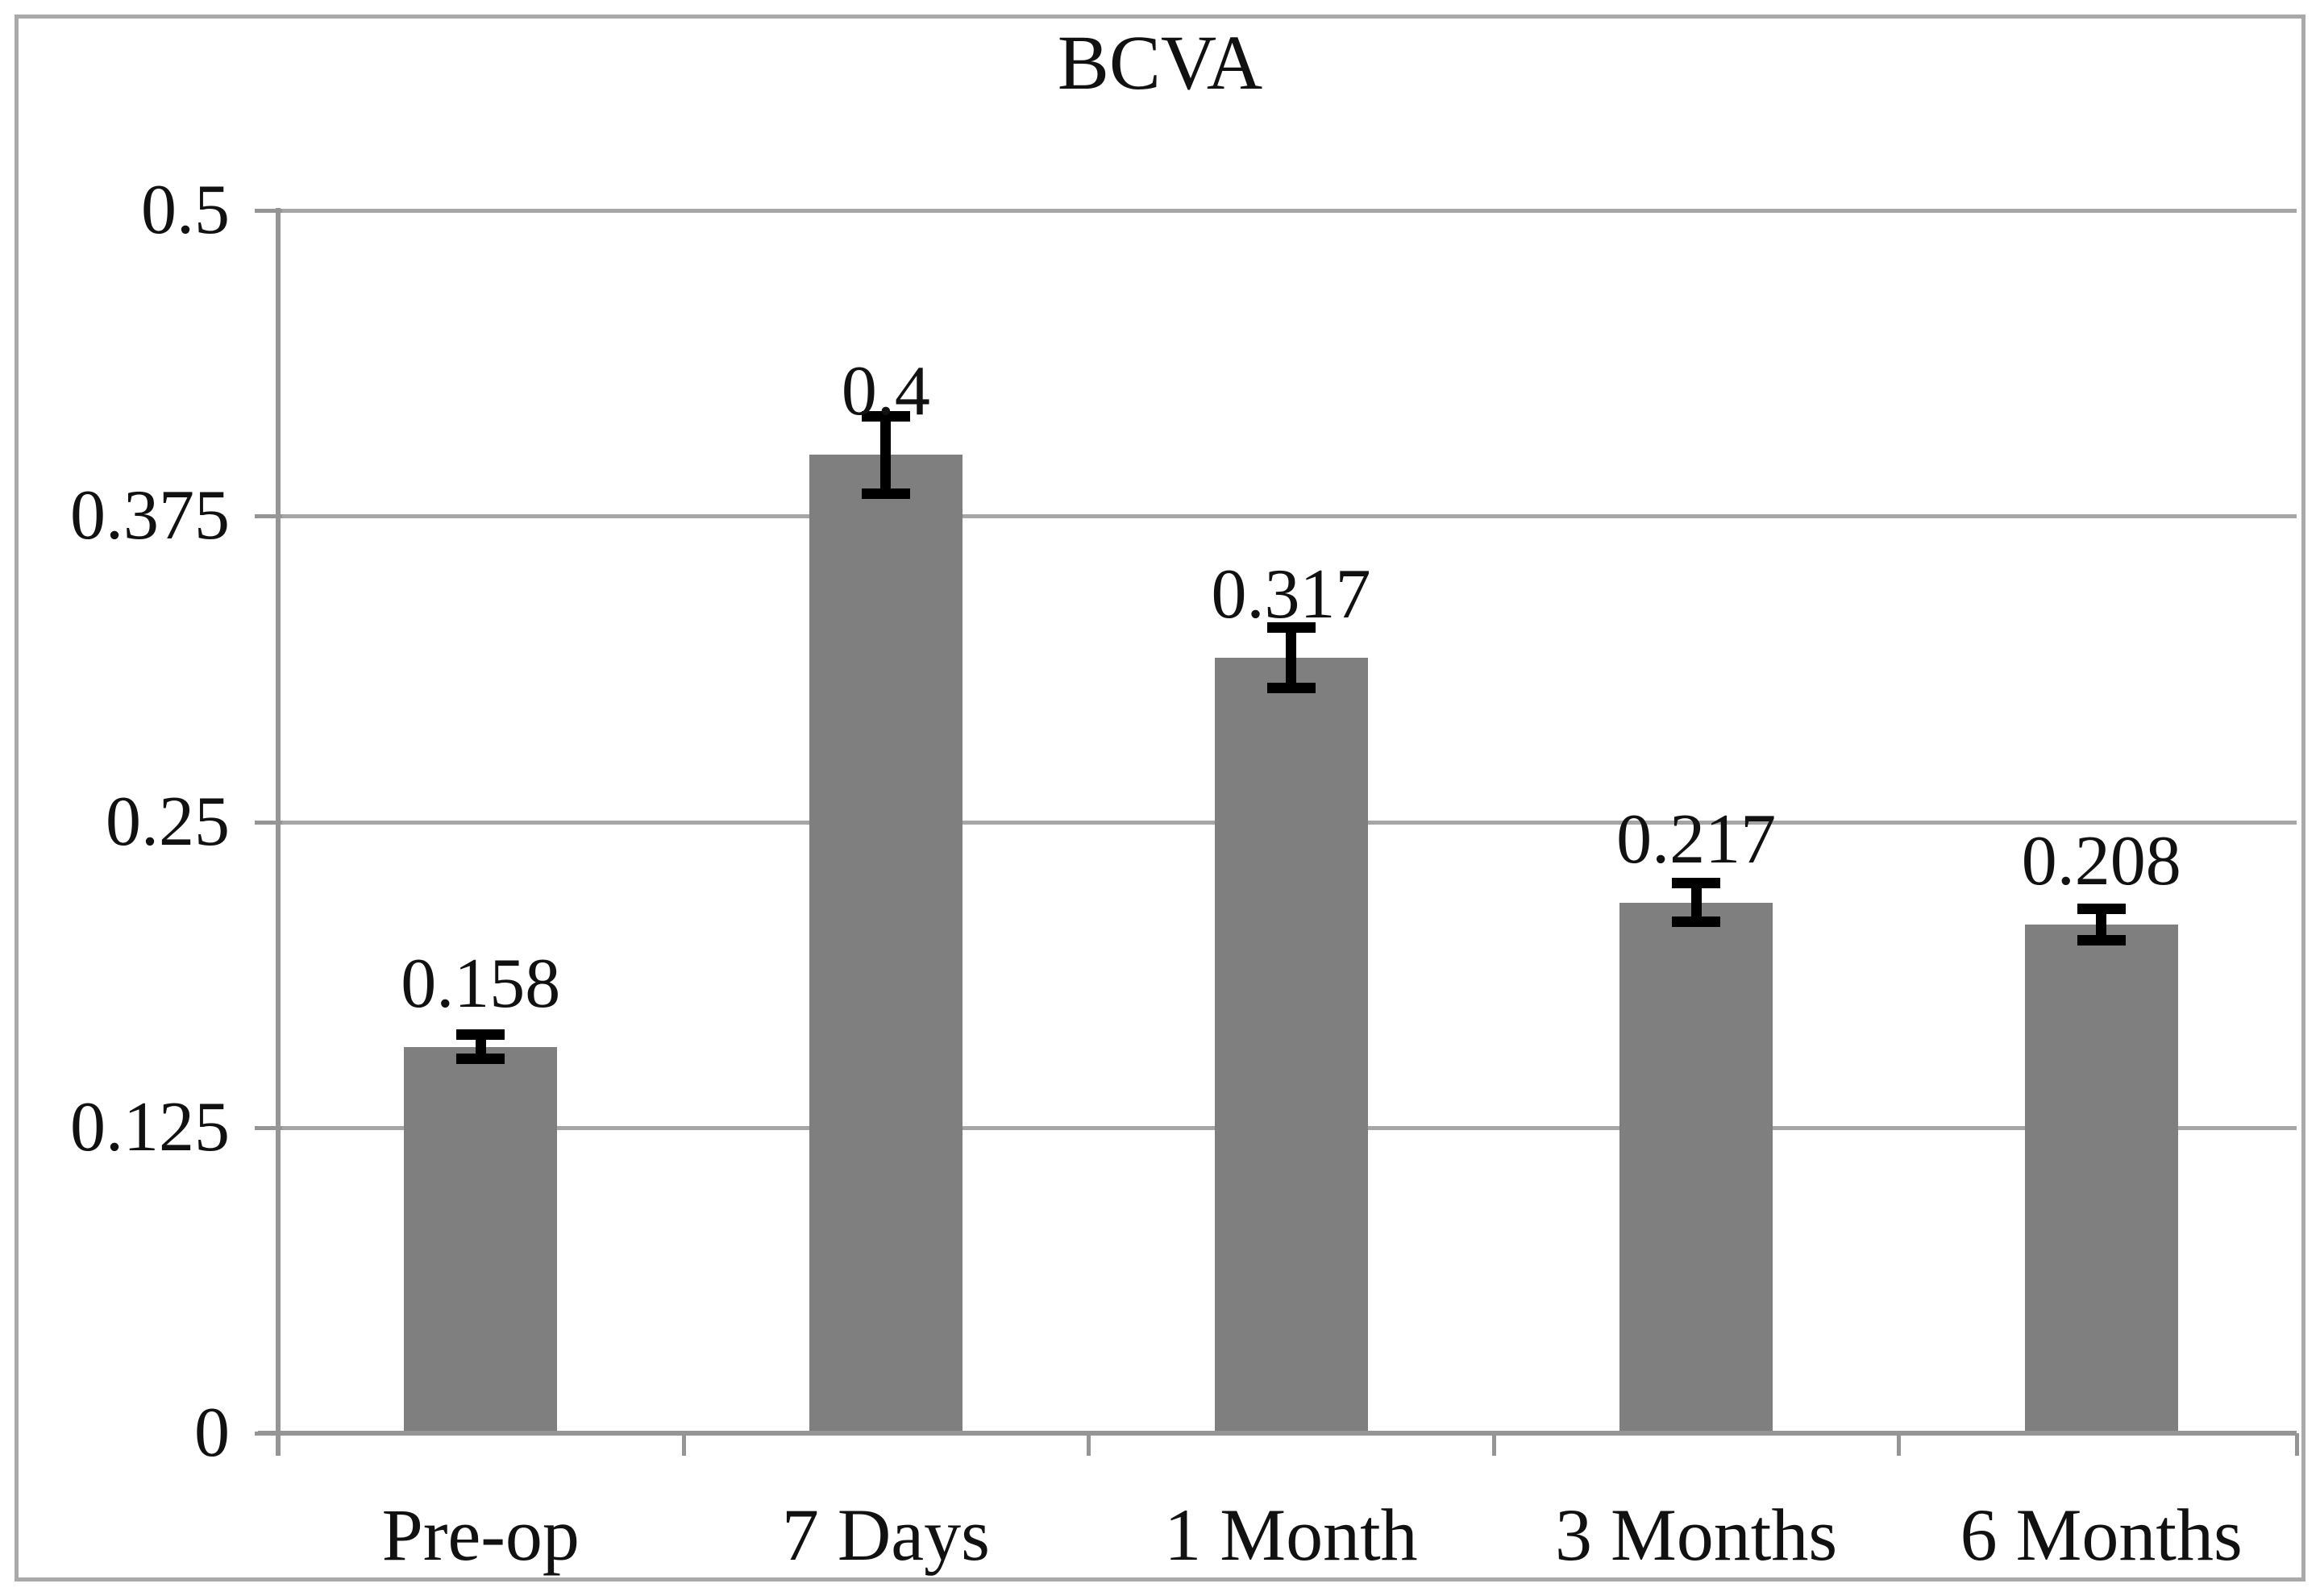 The height and width of the screenshot is (1596, 2320). Describe the element at coordinates (278, 832) in the screenshot. I see `y-axis` at that location.